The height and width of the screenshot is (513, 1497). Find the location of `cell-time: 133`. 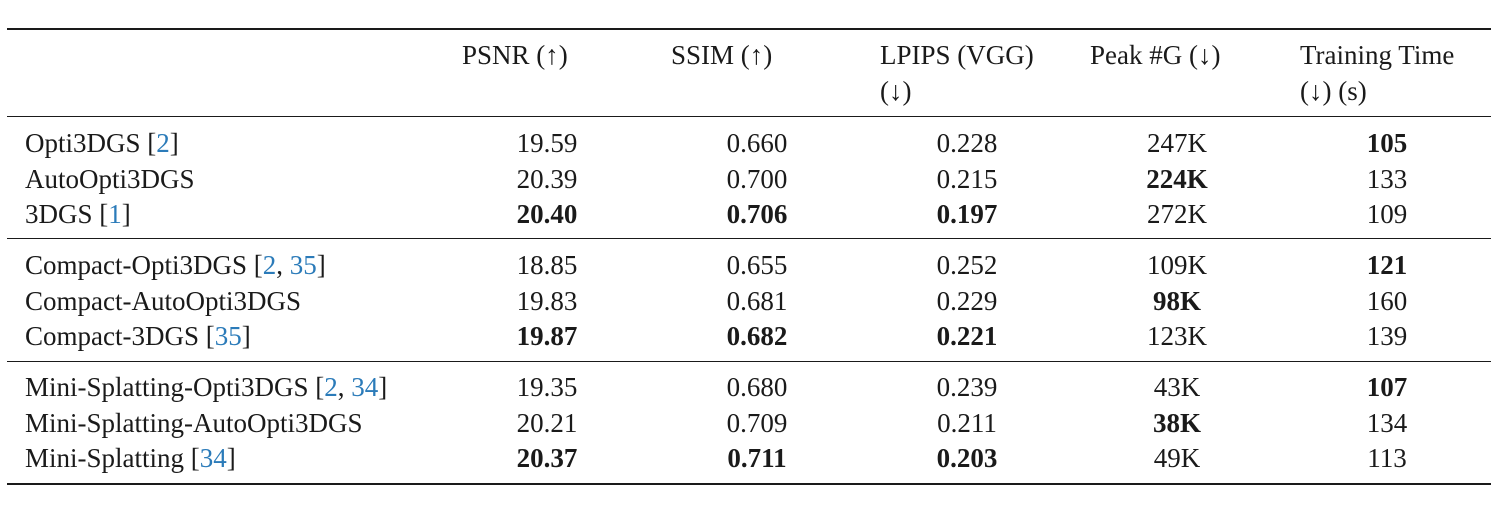

cell-time: 133 is located at coordinates (1387, 178).